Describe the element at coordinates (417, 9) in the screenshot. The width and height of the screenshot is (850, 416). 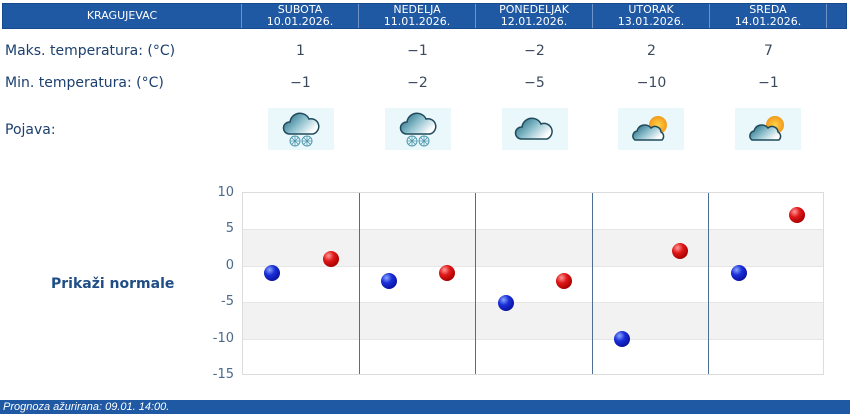
I see `day-name: NEDELJA` at that location.